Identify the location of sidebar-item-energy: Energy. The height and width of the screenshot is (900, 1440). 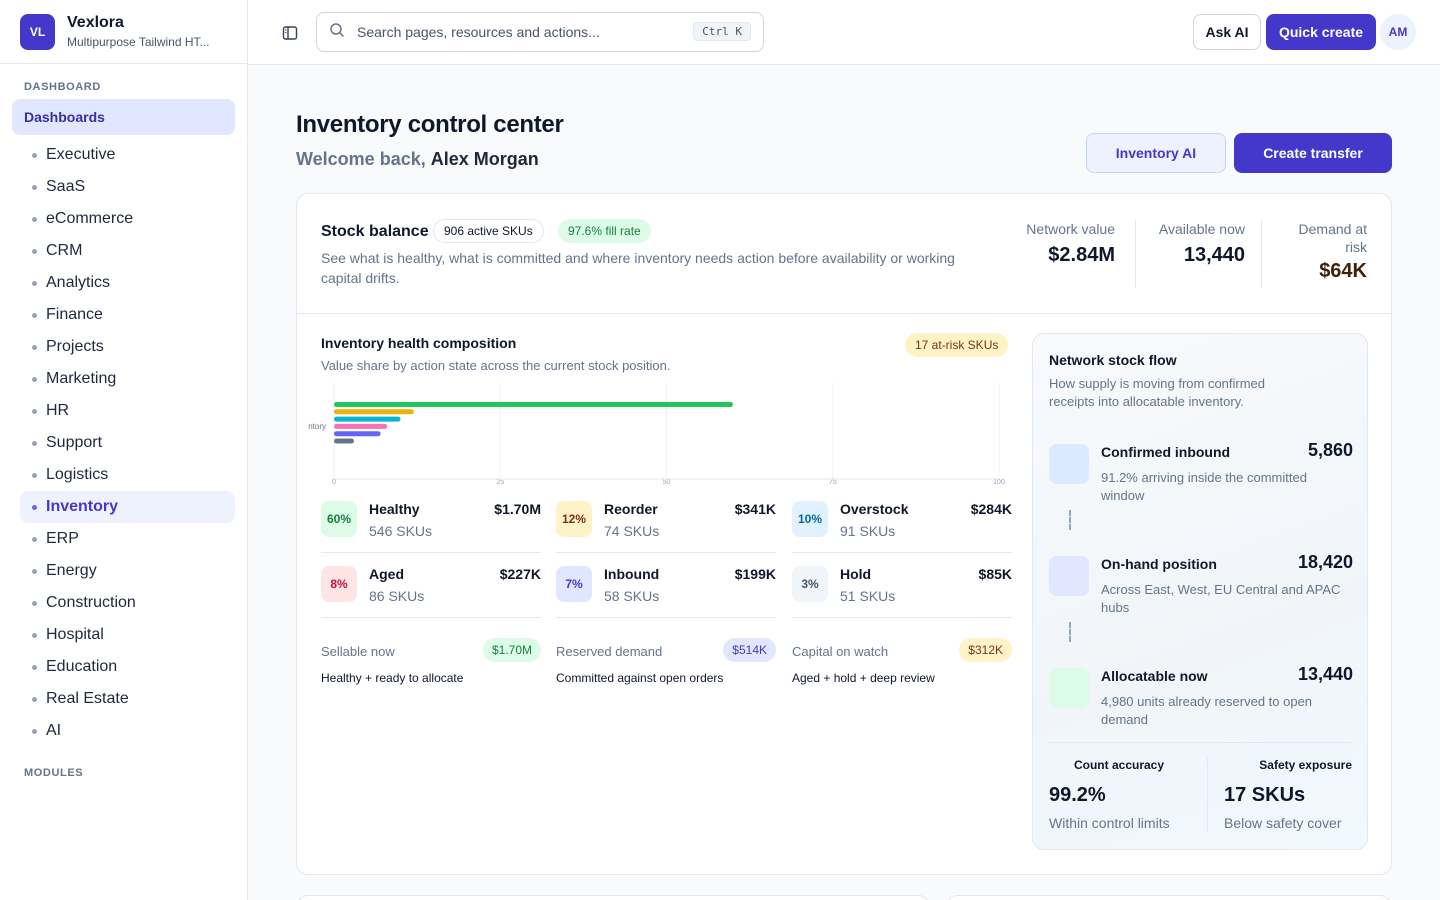
(127, 571).